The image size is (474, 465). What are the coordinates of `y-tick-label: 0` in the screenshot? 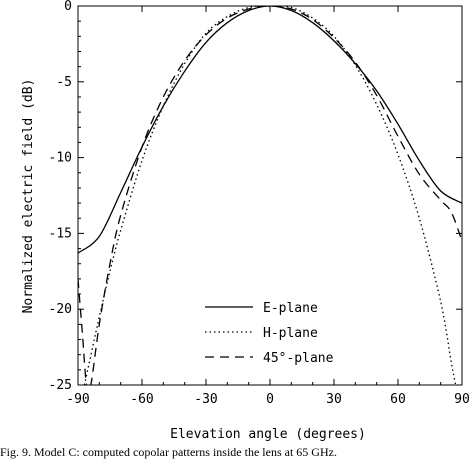 It's located at (68, 7).